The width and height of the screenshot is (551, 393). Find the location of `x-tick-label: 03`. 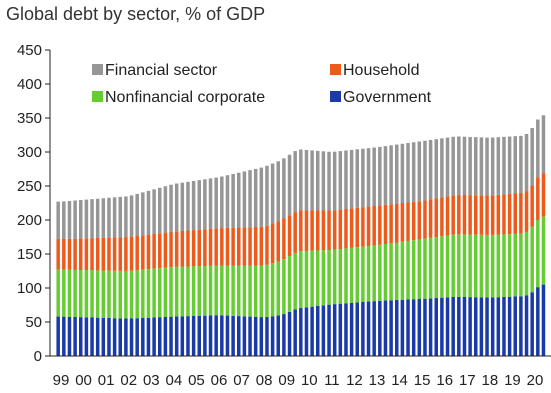

x-tick-label: 03 is located at coordinates (151, 380).